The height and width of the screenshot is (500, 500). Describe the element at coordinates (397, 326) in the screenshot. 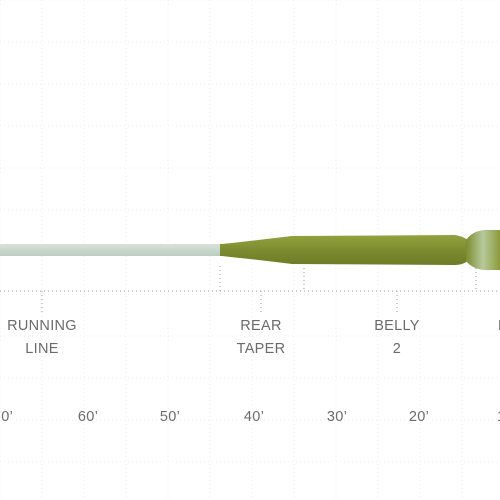

I see `section-label-line1: BELLY` at that location.